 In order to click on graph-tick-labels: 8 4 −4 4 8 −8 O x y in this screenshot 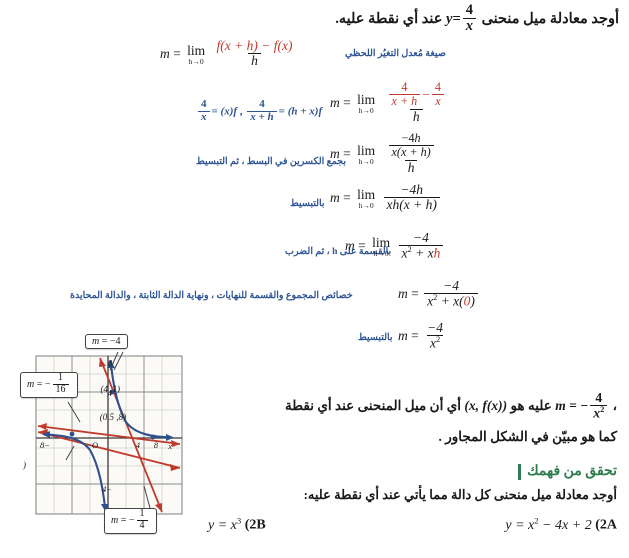, I will do `click(106, 426)`.